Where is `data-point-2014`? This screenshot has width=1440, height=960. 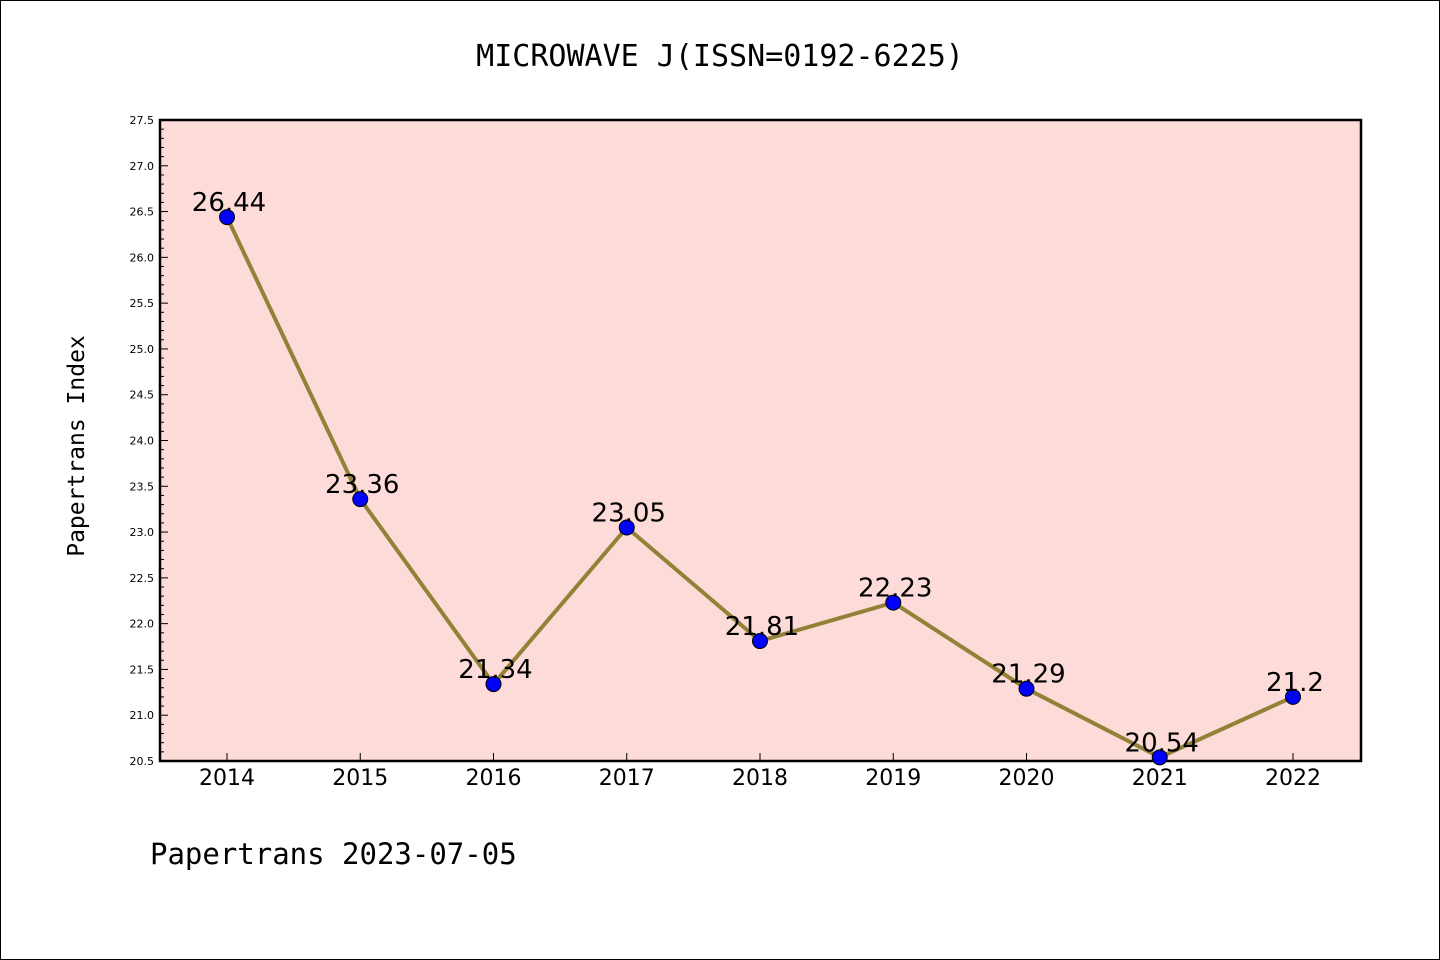
data-point-2014 is located at coordinates (227, 217).